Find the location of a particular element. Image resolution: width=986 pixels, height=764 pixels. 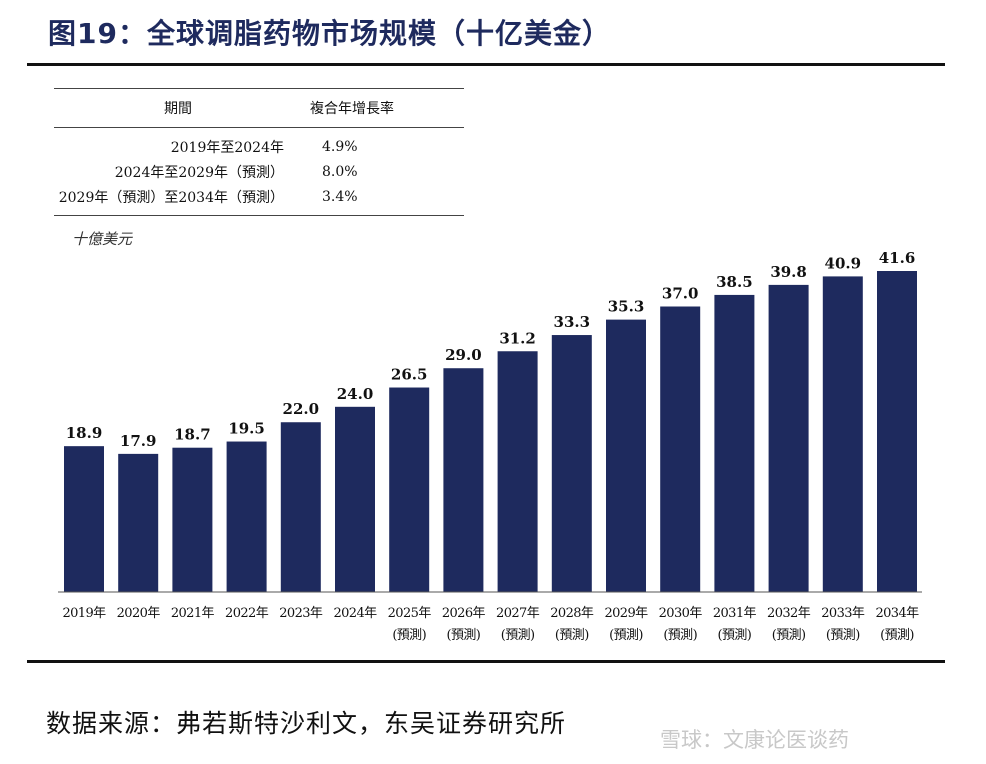

x-tick-label: 2032年 is located at coordinates (789, 613).